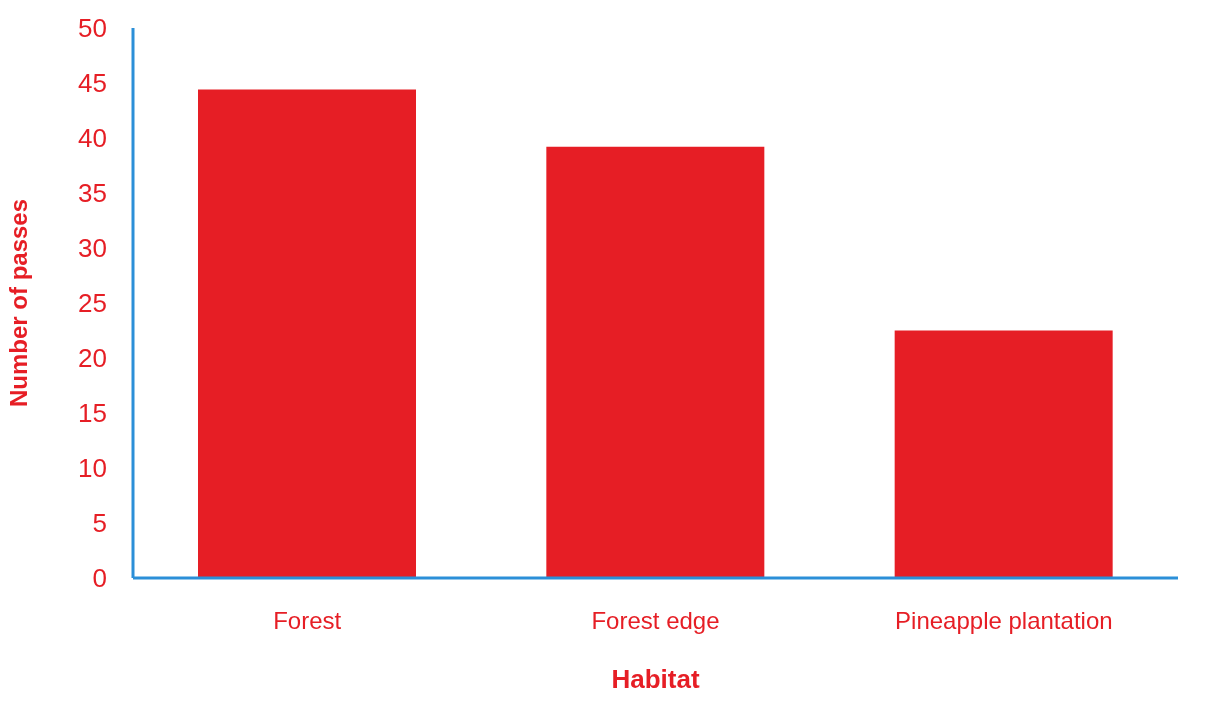 The height and width of the screenshot is (709, 1212). I want to click on x-axis-title: Habitat, so click(655, 679).